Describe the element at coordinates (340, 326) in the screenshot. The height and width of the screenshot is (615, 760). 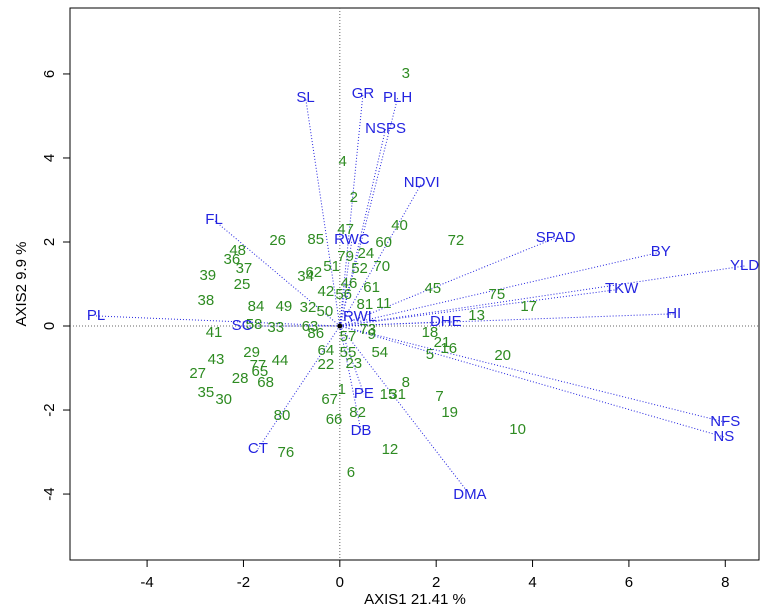
I see `origin` at that location.